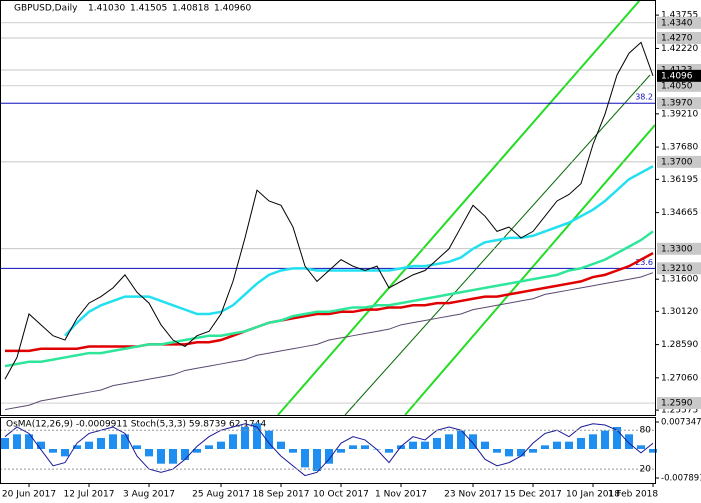 Image resolution: width=701 pixels, height=503 pixels. I want to click on fib-label: 38.2, so click(644, 97).